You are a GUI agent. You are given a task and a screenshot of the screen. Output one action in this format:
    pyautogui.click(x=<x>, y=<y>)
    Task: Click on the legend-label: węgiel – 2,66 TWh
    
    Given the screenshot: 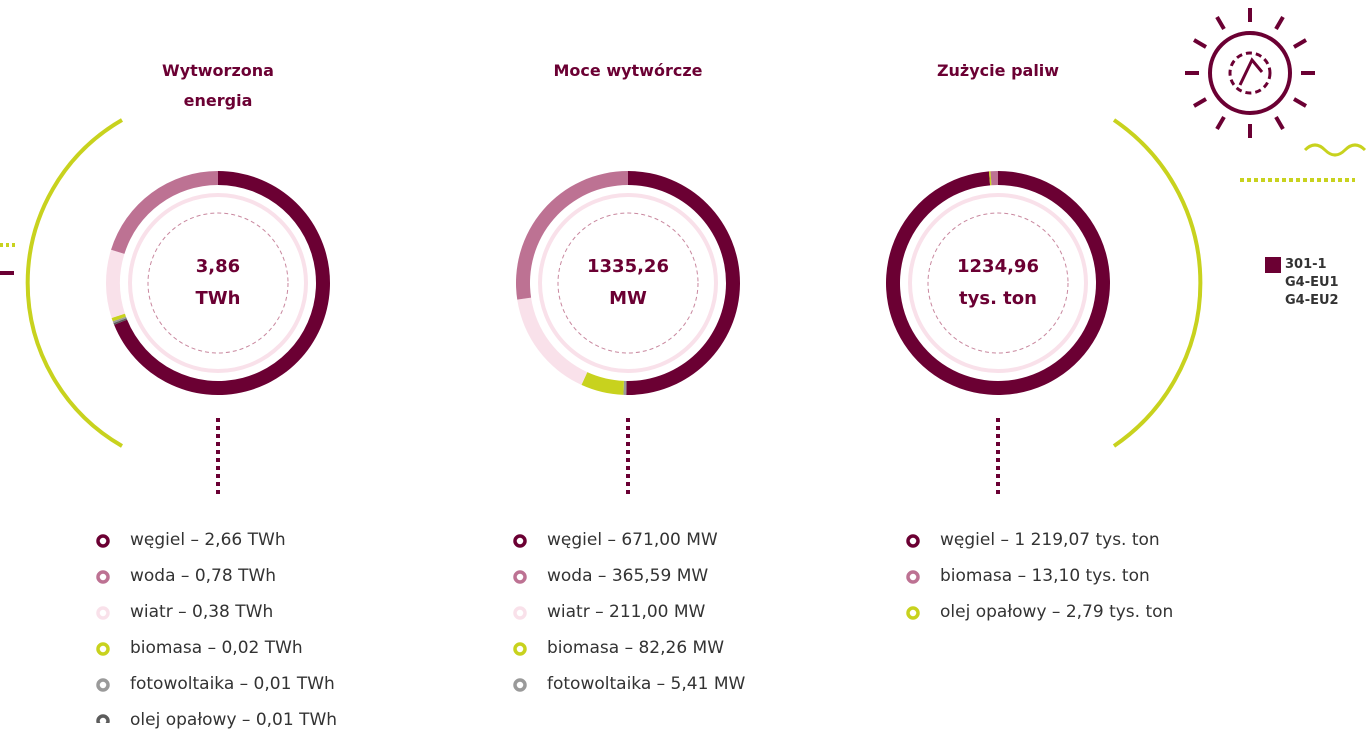 What is the action you would take?
    pyautogui.click(x=208, y=540)
    